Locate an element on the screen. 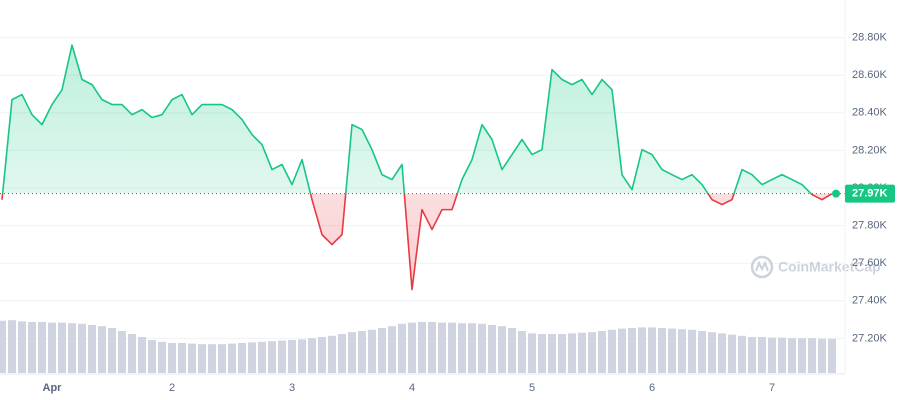 The height and width of the screenshot is (400, 900). y-tick-label: 27.80K is located at coordinates (870, 226).